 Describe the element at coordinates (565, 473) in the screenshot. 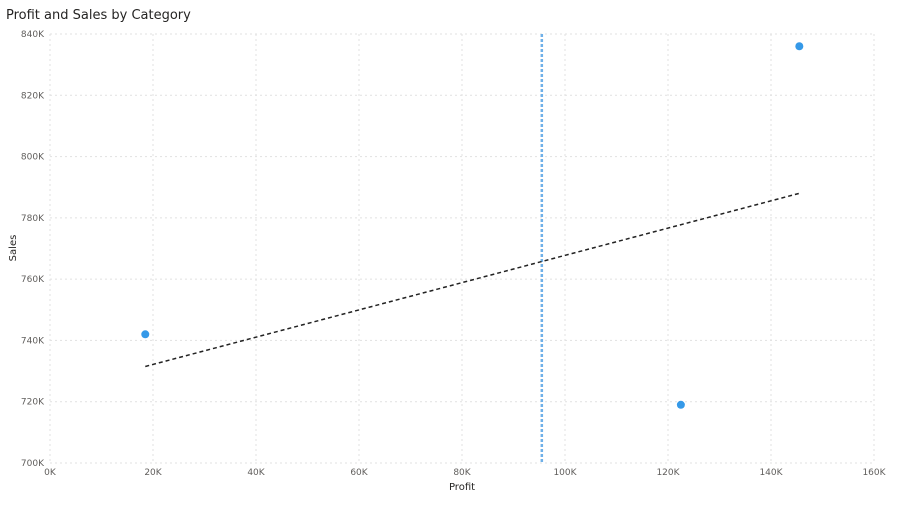

I see `x-tick-label: 100K` at that location.